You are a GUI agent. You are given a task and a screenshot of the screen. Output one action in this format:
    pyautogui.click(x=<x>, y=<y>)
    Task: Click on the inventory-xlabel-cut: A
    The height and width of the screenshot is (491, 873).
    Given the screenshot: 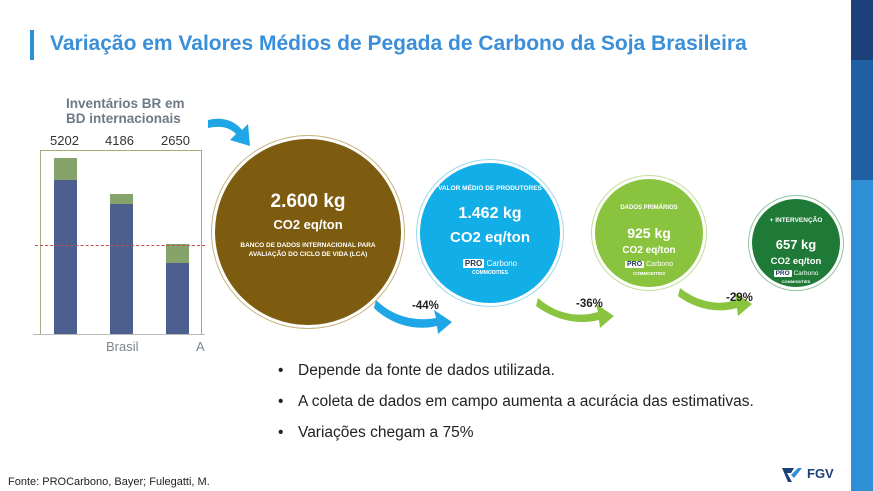 What is the action you would take?
    pyautogui.click(x=200, y=346)
    